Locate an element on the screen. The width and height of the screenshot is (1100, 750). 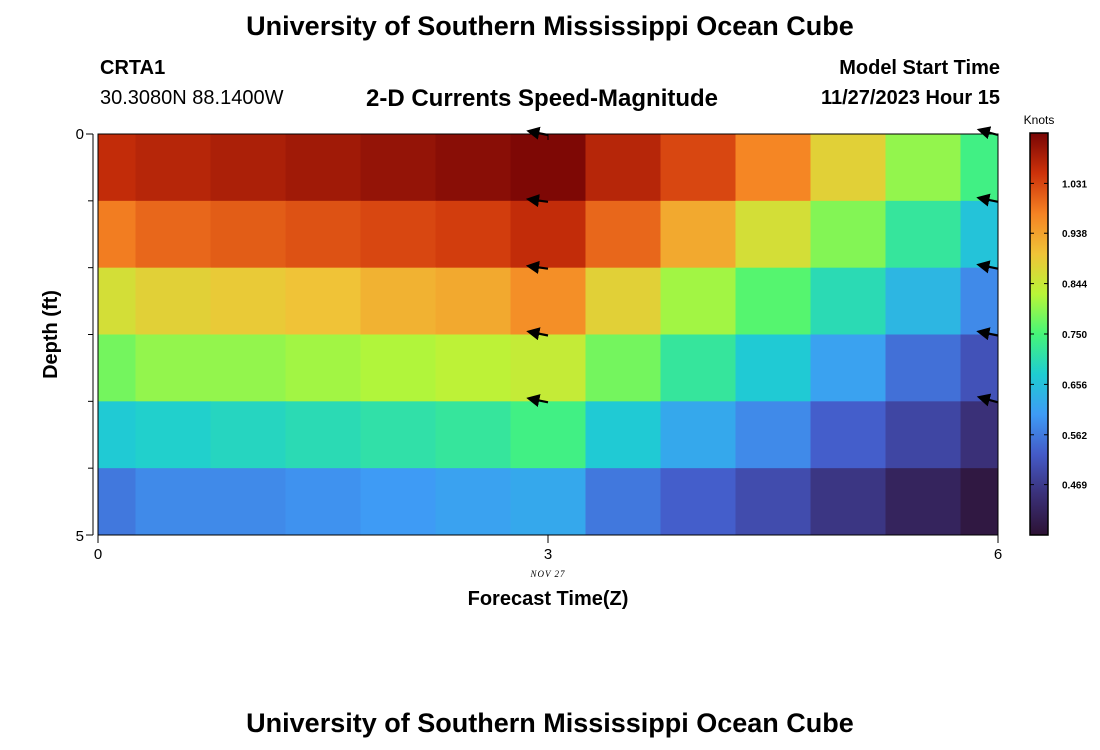
x-axis-label: Forecast Time(Z) is located at coordinates (548, 599).